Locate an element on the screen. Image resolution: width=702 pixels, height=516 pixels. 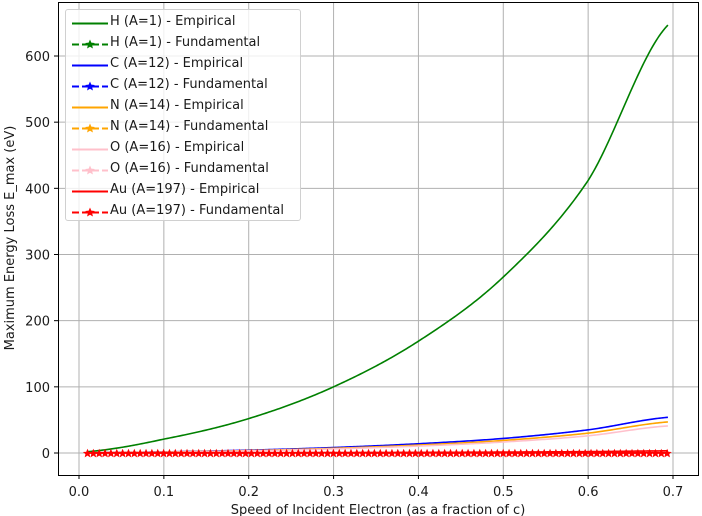
legend-label: Au (A=197) - Fundamental is located at coordinates (197, 210).